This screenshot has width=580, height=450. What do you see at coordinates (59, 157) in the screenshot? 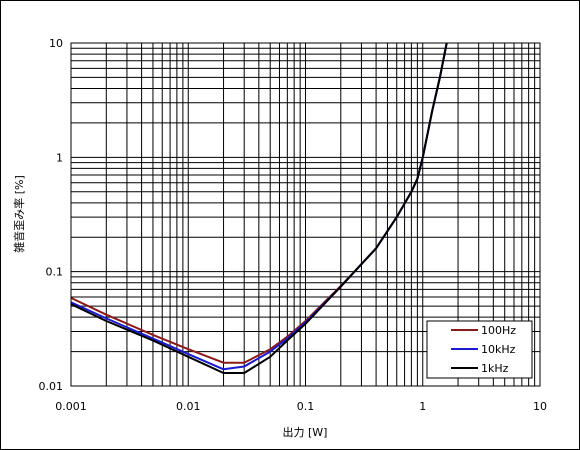
I see `y-tick-label: 1` at bounding box center [59, 157].